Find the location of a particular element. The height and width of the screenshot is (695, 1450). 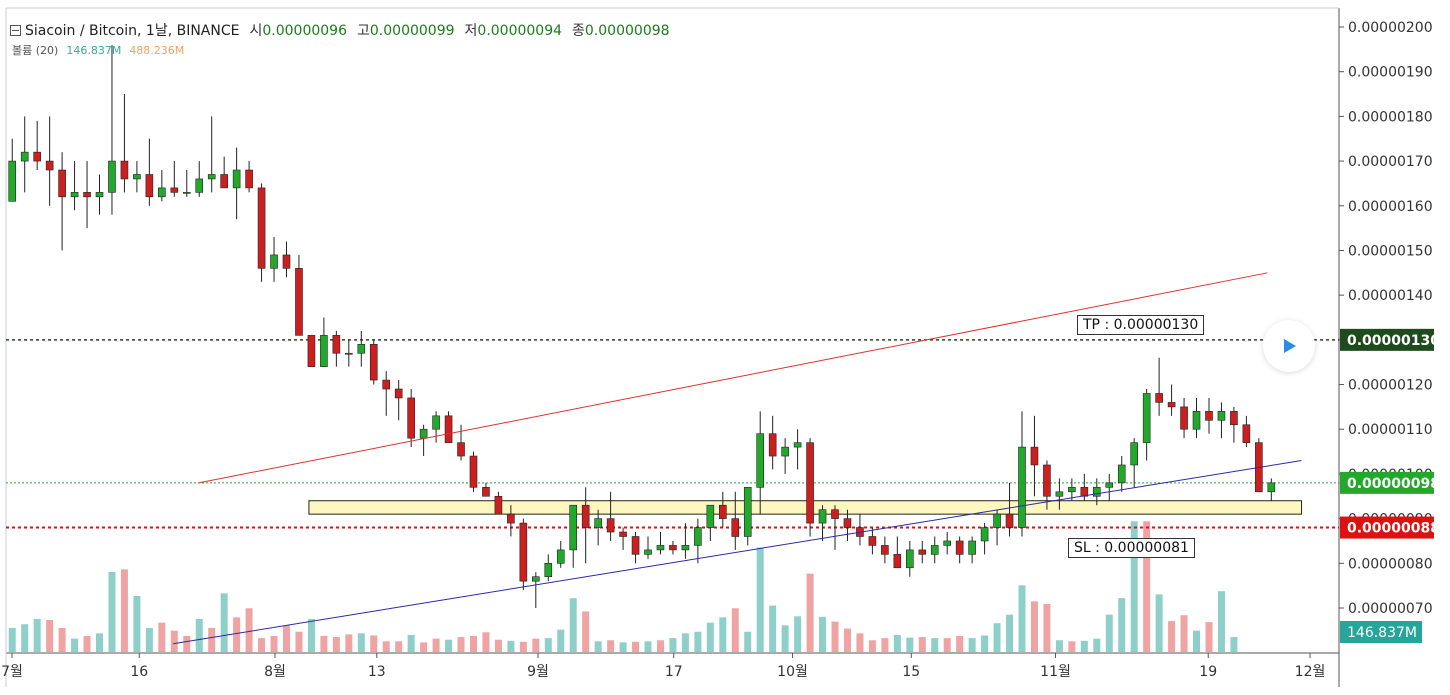

last-price-badge: 0.00000098 is located at coordinates (1393, 484).